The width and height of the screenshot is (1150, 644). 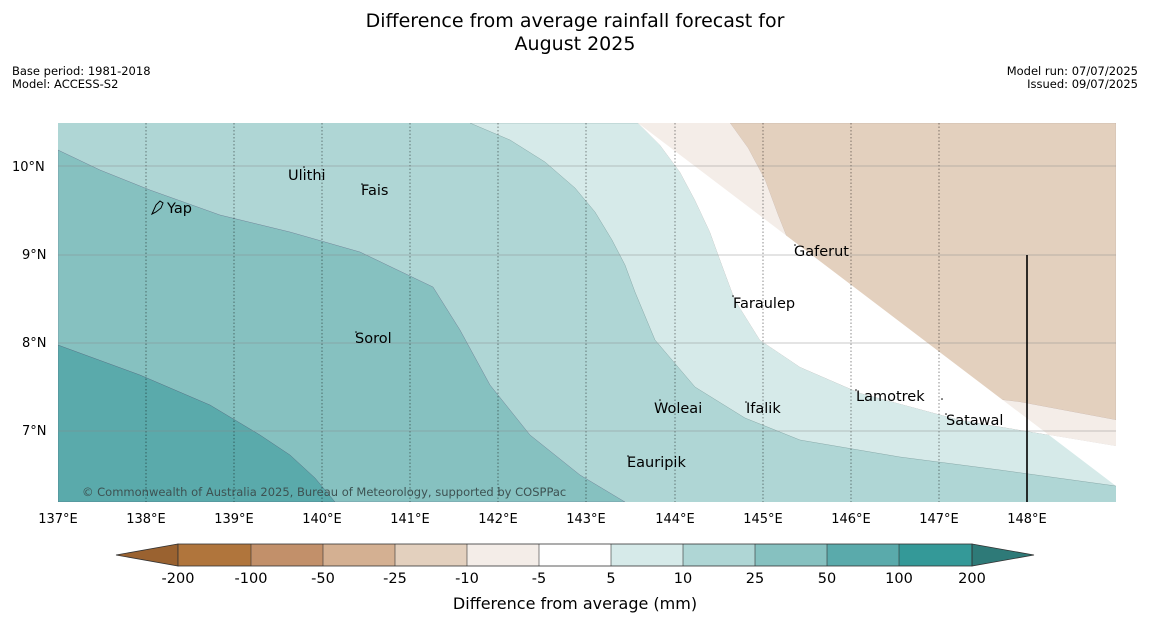 I want to click on colorbar-extend-high, so click(x=1003, y=555).